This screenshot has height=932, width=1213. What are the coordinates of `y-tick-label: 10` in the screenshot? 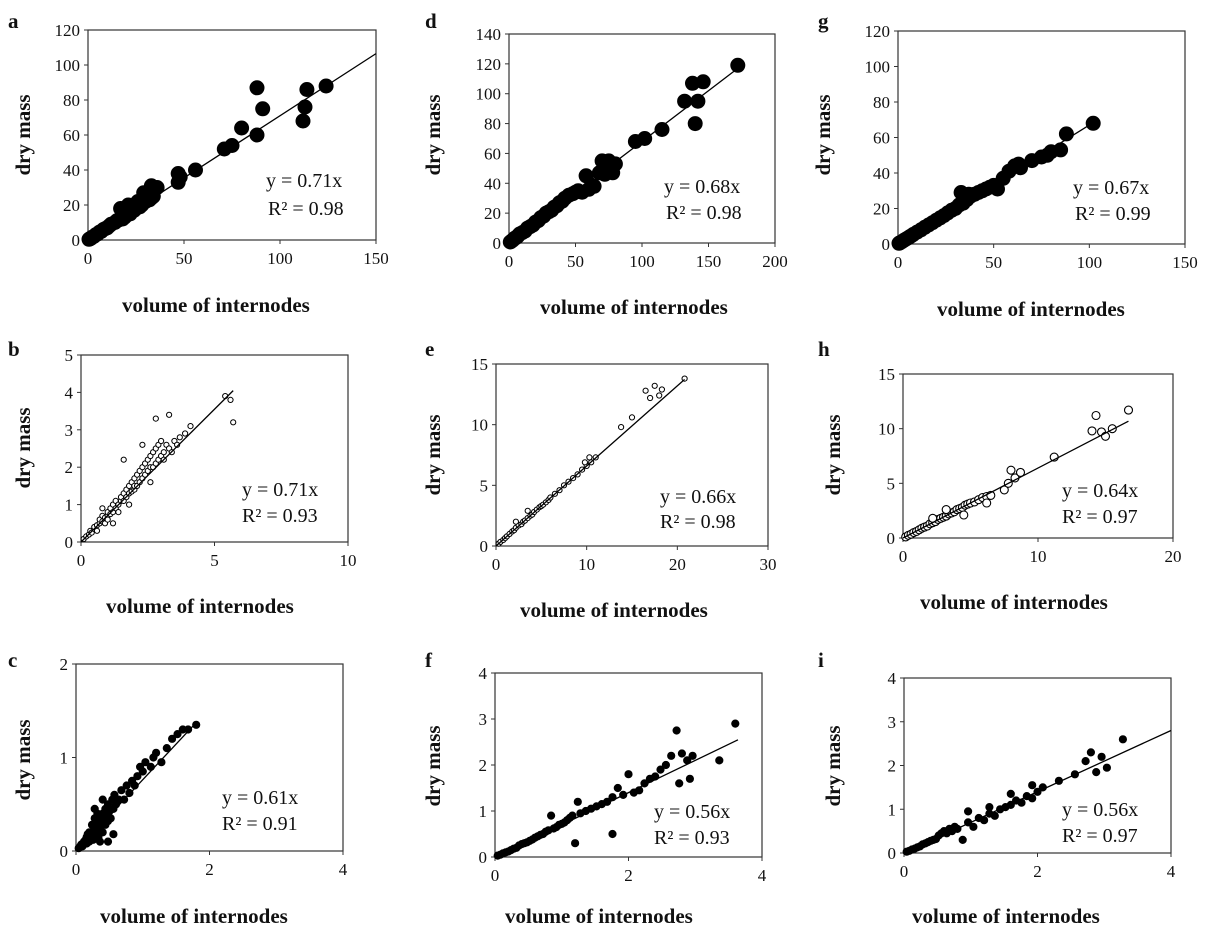 It's located at (886, 429).